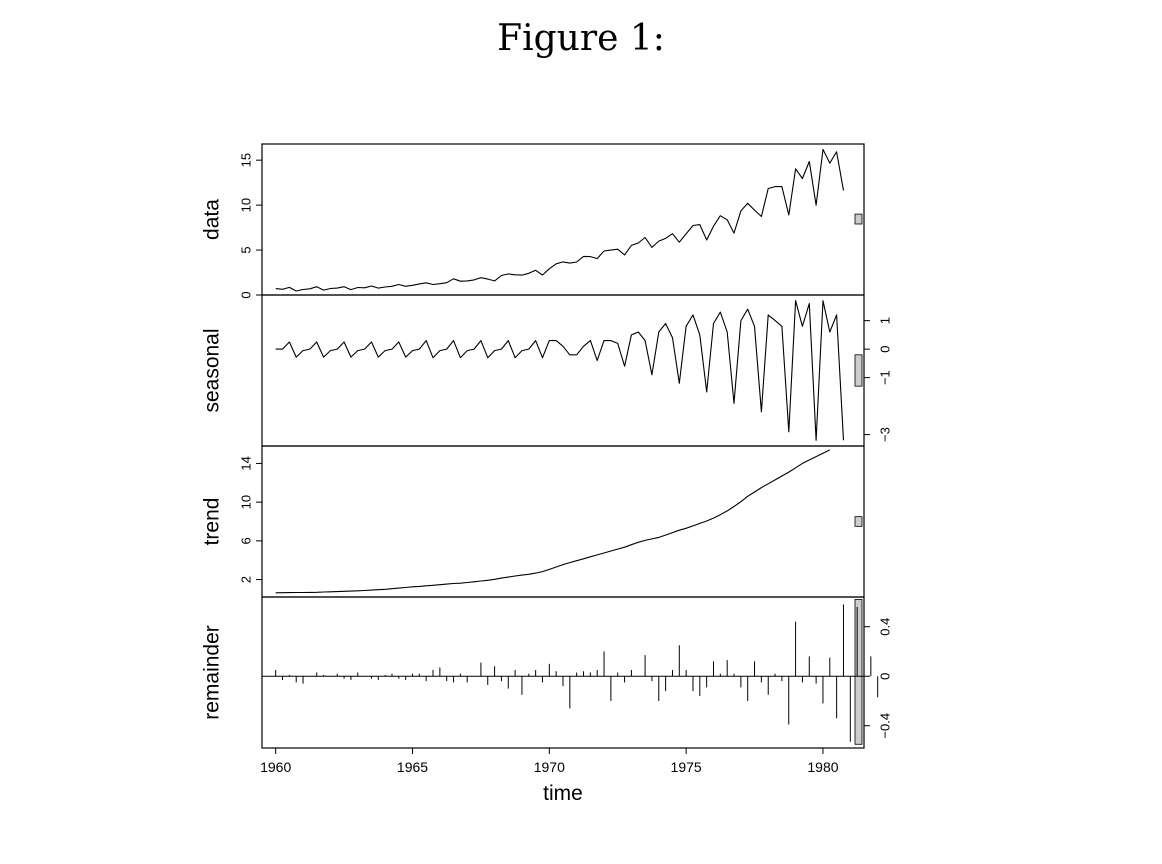 The width and height of the screenshot is (1162, 864). Describe the element at coordinates (686, 767) in the screenshot. I see `x-tick-label: 1975` at that location.